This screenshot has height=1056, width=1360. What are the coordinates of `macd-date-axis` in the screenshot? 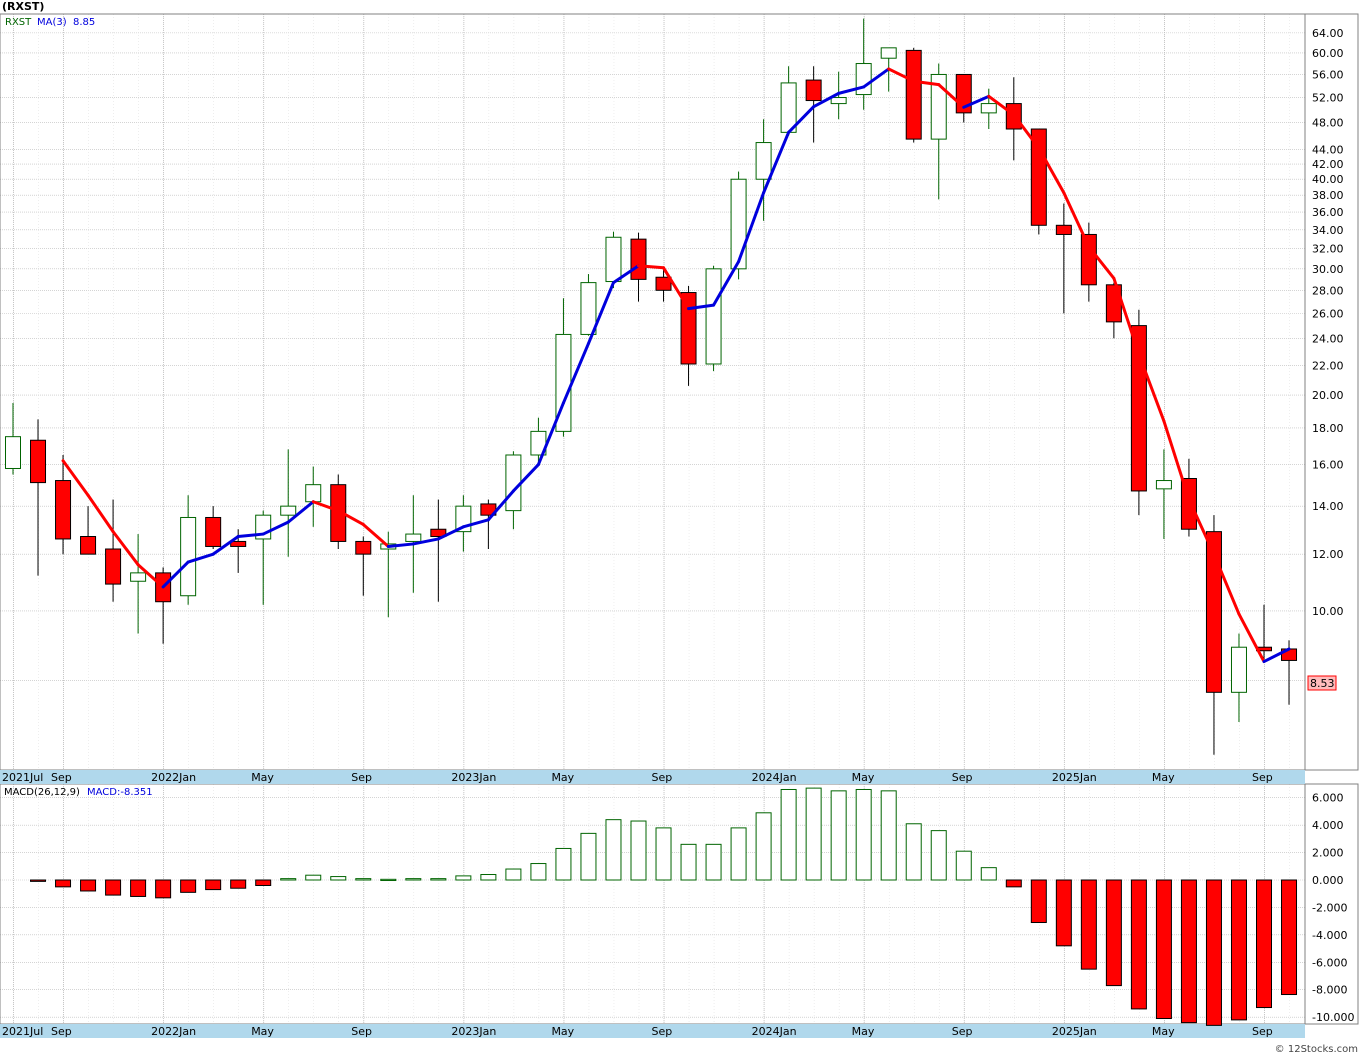 It's located at (652, 1031).